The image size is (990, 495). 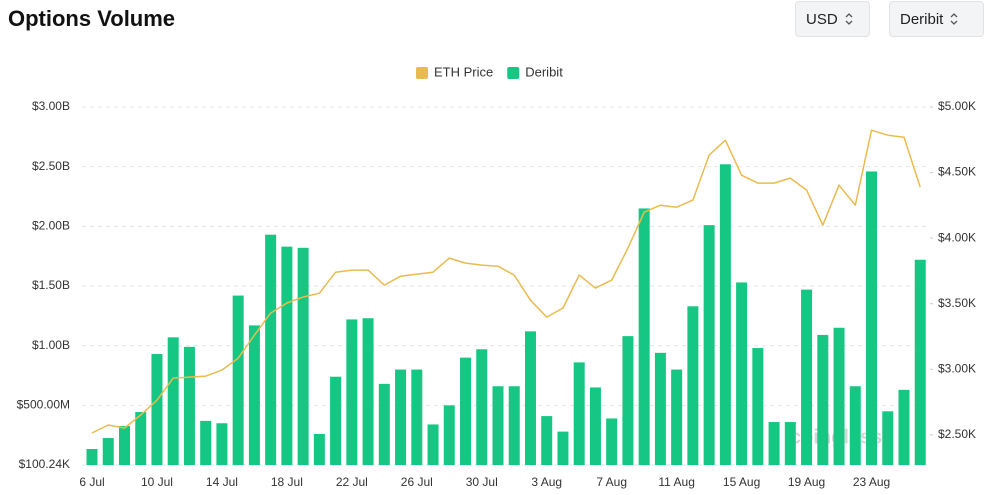 What do you see at coordinates (544, 71) in the screenshot?
I see `legend-label: Deribit` at bounding box center [544, 71].